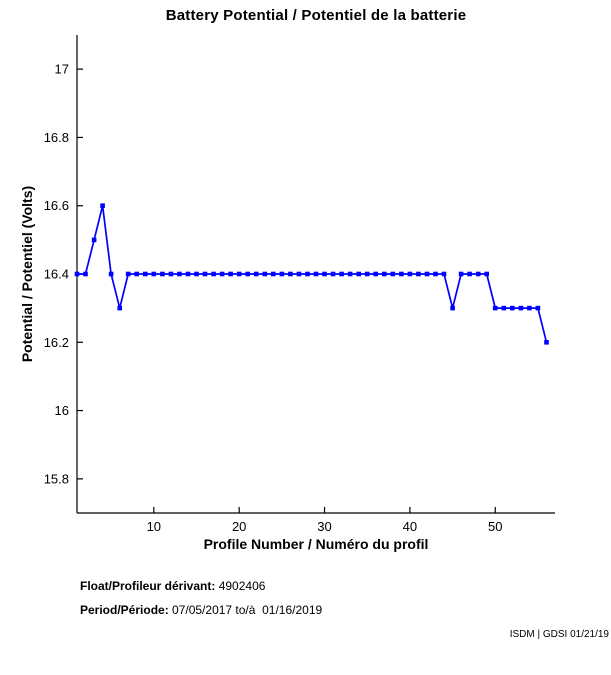 The width and height of the screenshot is (611, 675). What do you see at coordinates (154, 526) in the screenshot?
I see `x-tick-label: 10` at bounding box center [154, 526].